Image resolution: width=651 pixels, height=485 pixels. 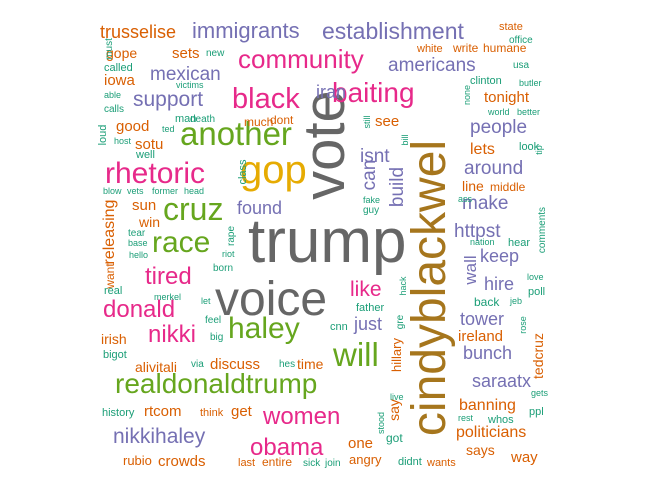 What do you see at coordinates (159, 436) in the screenshot?
I see `word-nikkihaley: nikkihaley` at bounding box center [159, 436].